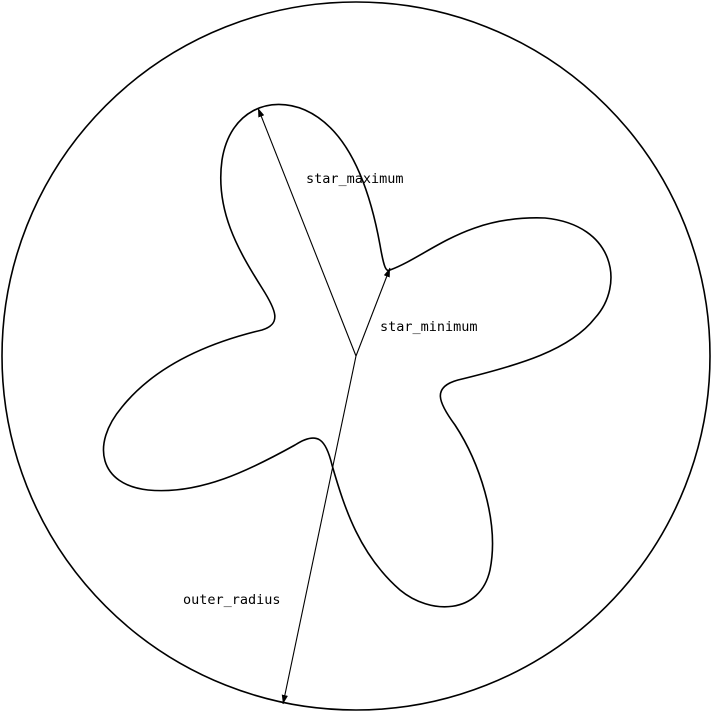 The width and height of the screenshot is (713, 713). I want to click on star-minimum-arrow, so click(373, 312).